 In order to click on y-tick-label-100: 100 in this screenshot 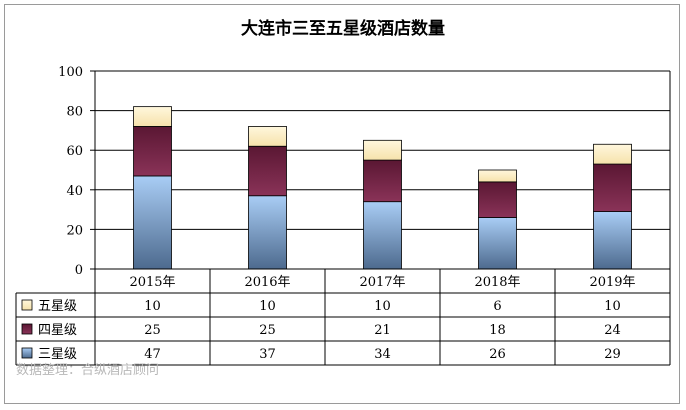, I will do `click(70, 72)`.